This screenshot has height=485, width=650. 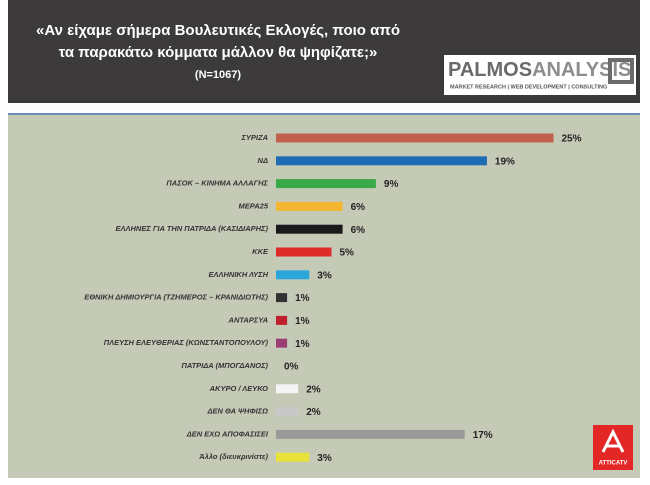 I want to click on category-label: ΣΥΡΙΖΑ, so click(x=254, y=137).